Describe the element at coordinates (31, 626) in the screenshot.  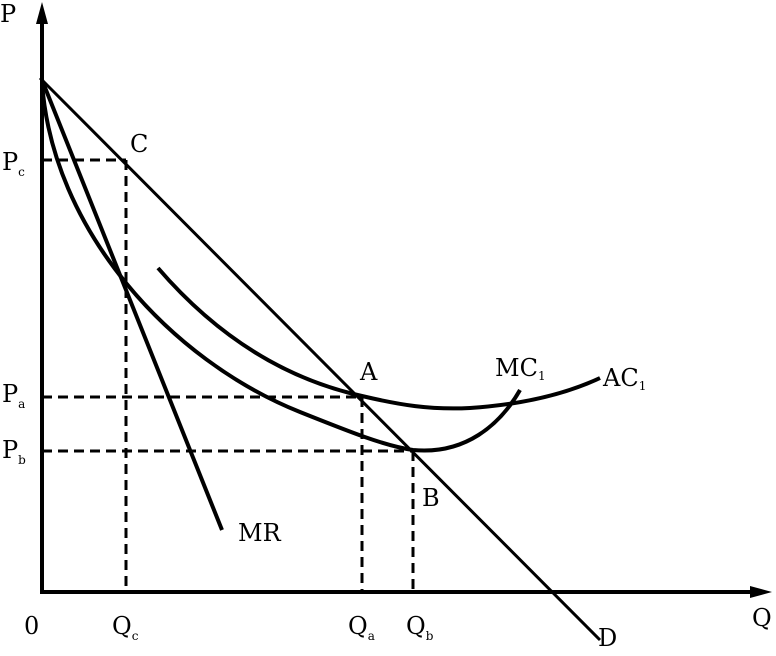
I see `origin-label: 0` at that location.